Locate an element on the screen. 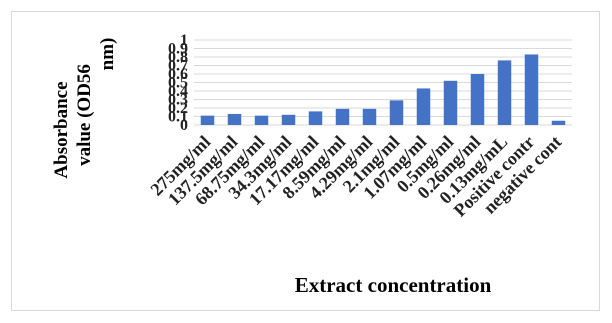 The width and height of the screenshot is (612, 323). y-tick-label: 0.2 is located at coordinates (178, 108).